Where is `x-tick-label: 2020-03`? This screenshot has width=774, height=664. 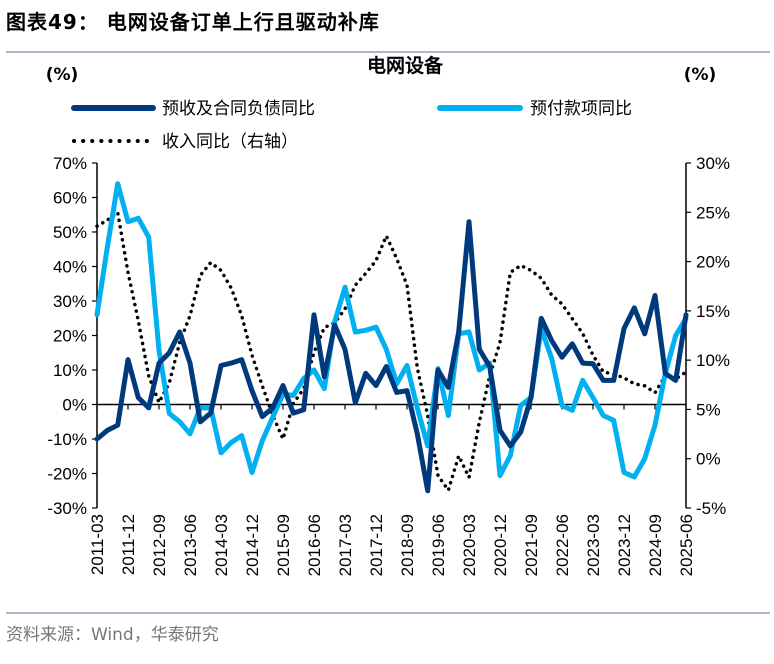
x-tick-label: 2020-03 is located at coordinates (469, 545).